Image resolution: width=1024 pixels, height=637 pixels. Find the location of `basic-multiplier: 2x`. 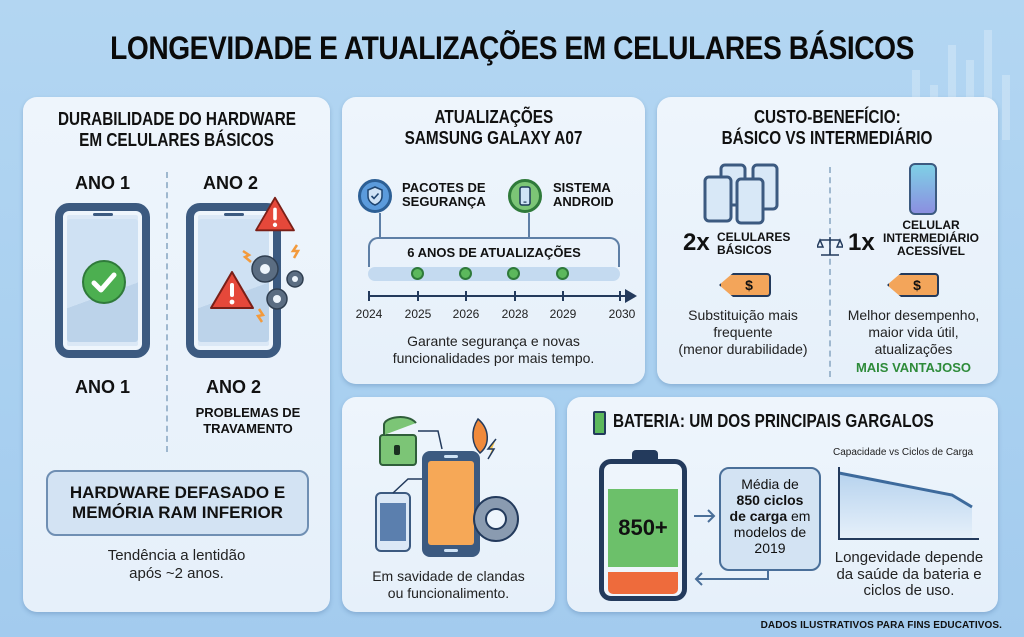

basic-multiplier: 2x is located at coordinates (696, 242).